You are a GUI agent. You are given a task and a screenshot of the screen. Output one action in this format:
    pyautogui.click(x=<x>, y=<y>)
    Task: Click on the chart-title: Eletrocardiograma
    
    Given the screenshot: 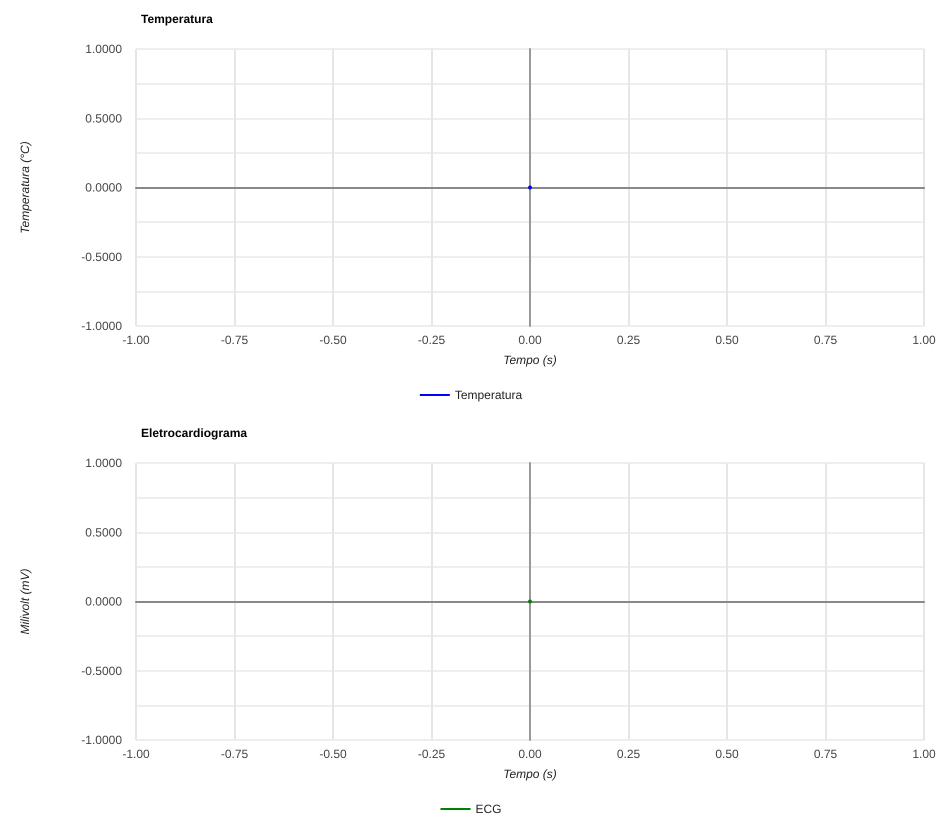 What is the action you would take?
    pyautogui.click(x=194, y=433)
    